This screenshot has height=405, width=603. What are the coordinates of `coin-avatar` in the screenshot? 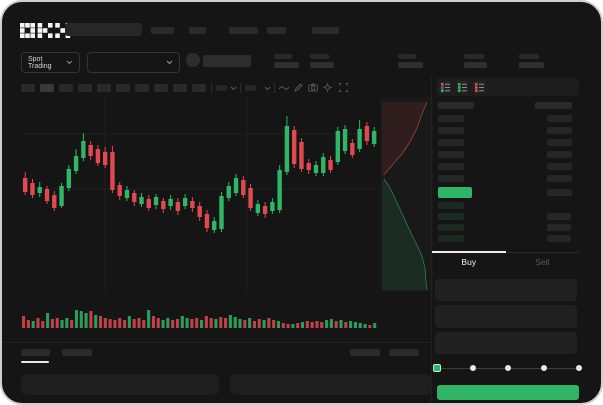 It's located at (193, 60).